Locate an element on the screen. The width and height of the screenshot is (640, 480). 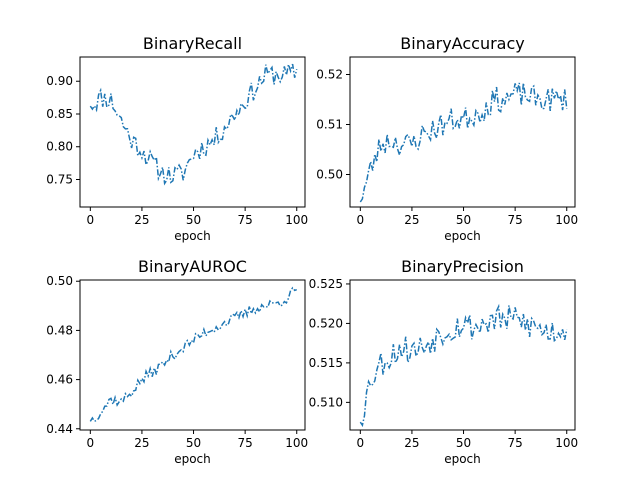
y-tick-label: 0.90 is located at coordinates (59, 81).